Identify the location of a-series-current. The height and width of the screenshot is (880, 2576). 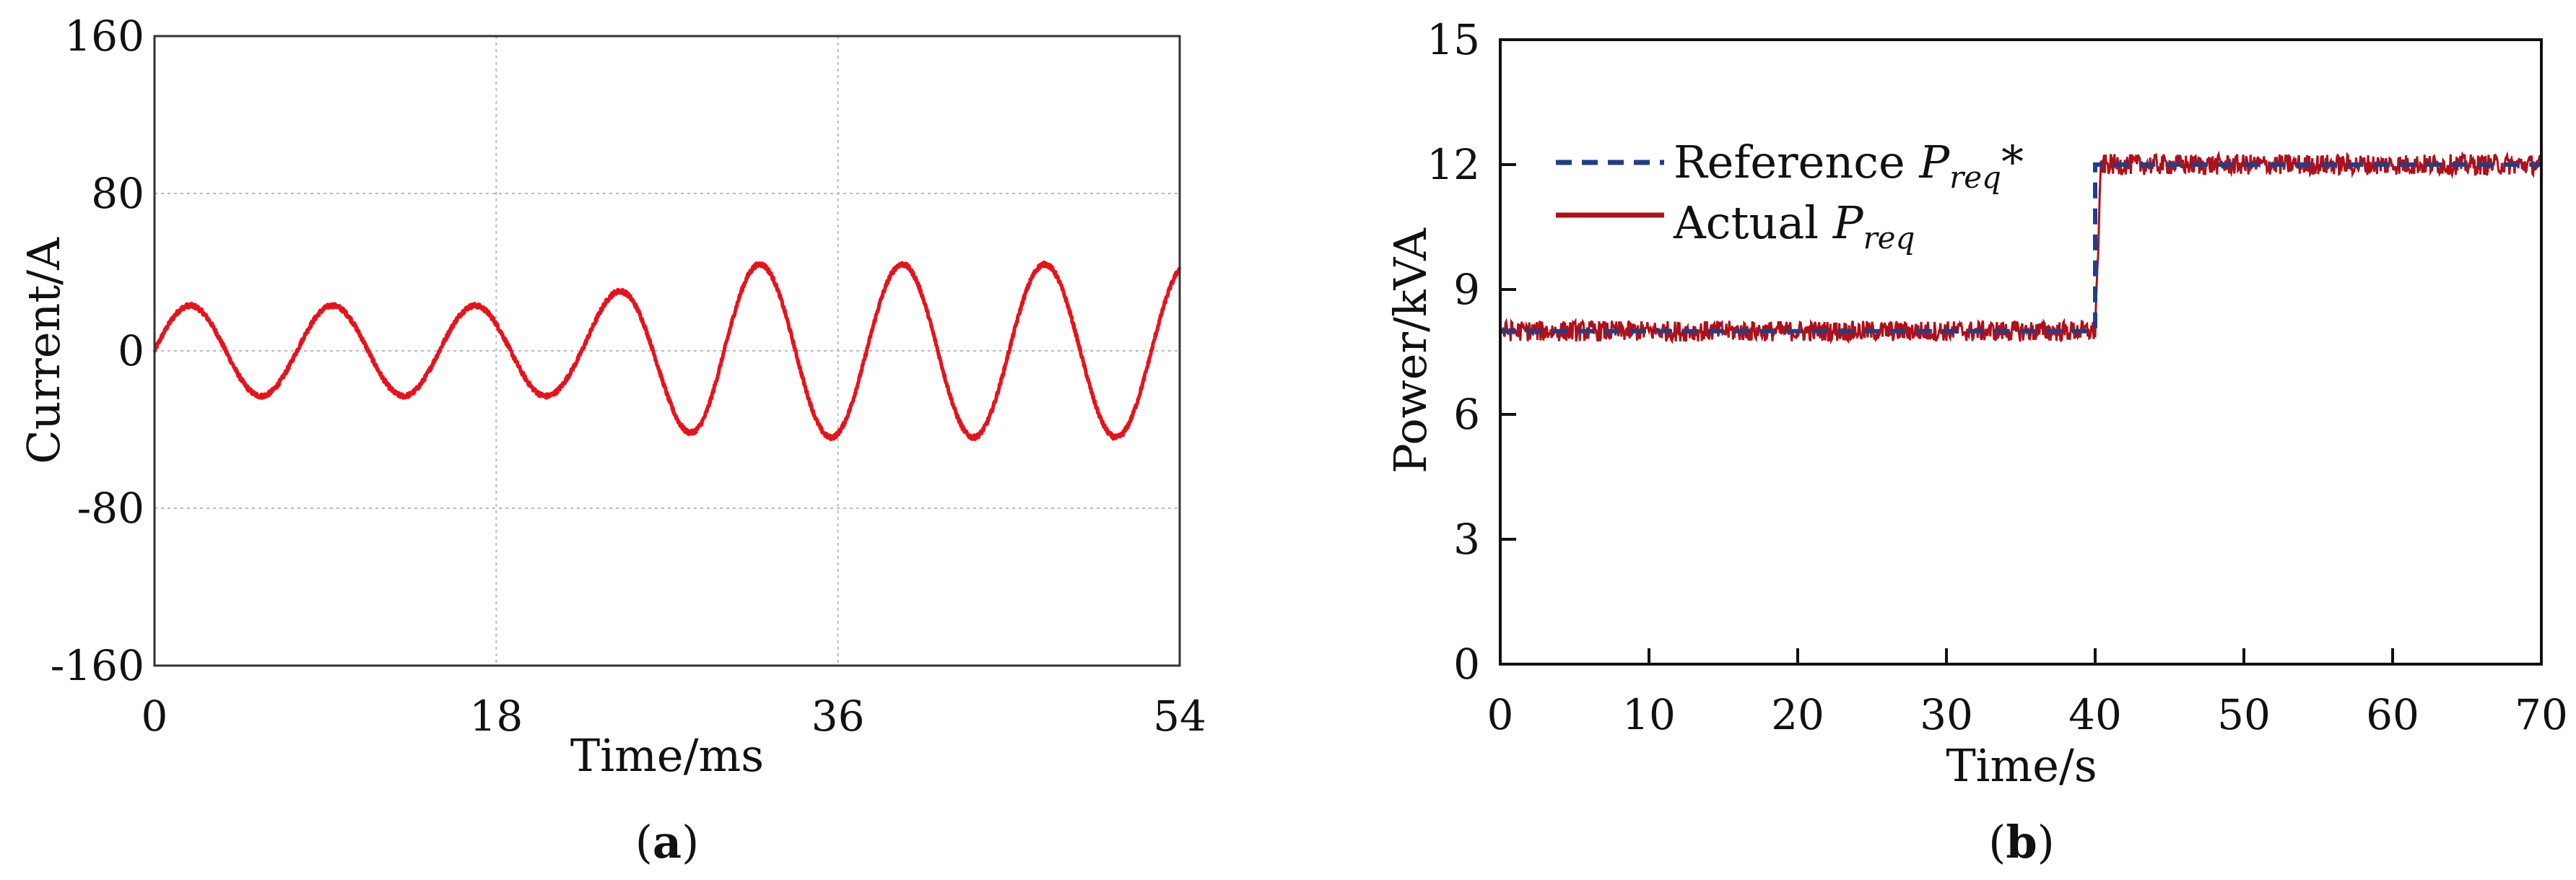
(667, 351).